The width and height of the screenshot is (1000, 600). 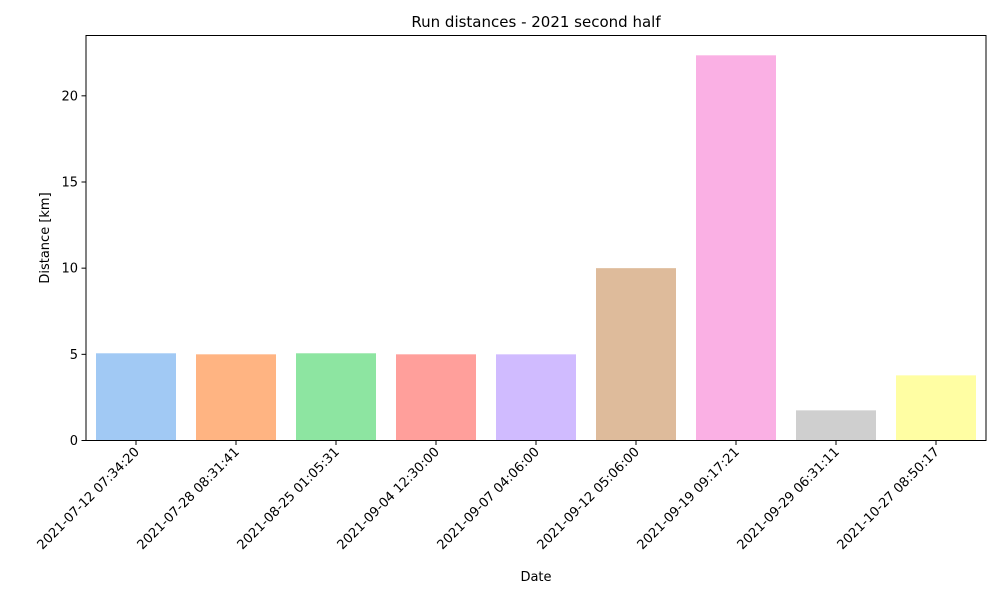 What do you see at coordinates (69, 269) in the screenshot?
I see `y-tick-label: 10` at bounding box center [69, 269].